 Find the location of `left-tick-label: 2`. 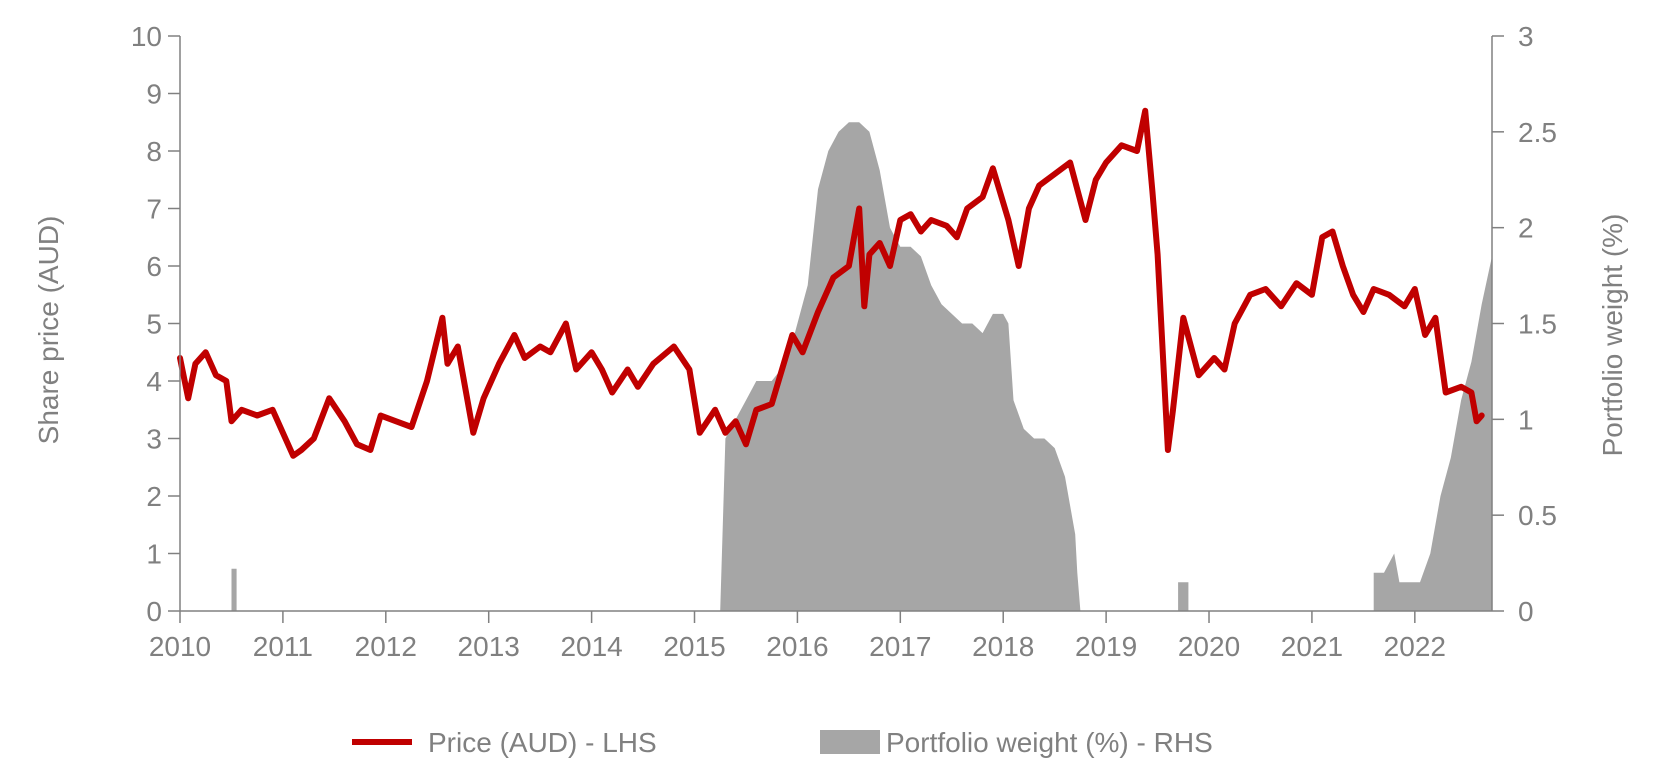

left-tick-label: 2 is located at coordinates (154, 496).